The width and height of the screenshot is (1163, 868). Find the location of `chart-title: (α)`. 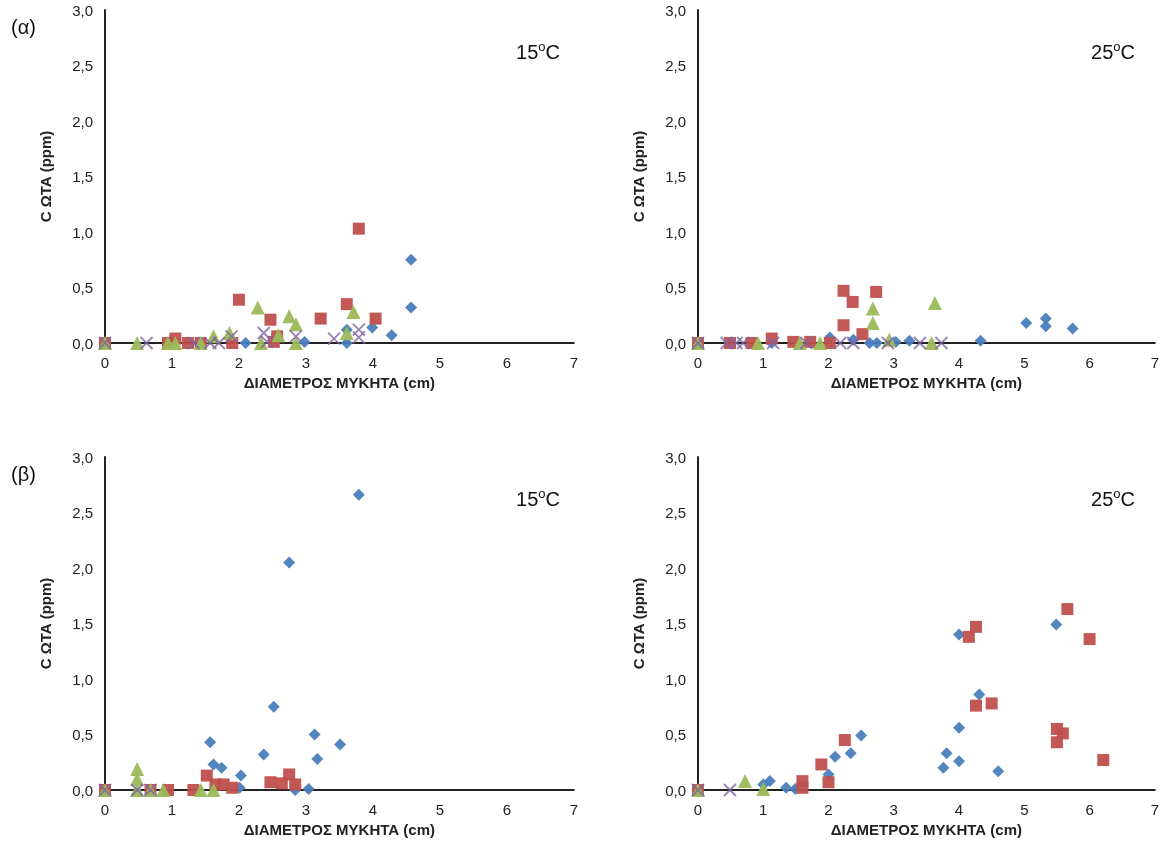

chart-title: (α) is located at coordinates (23, 27).